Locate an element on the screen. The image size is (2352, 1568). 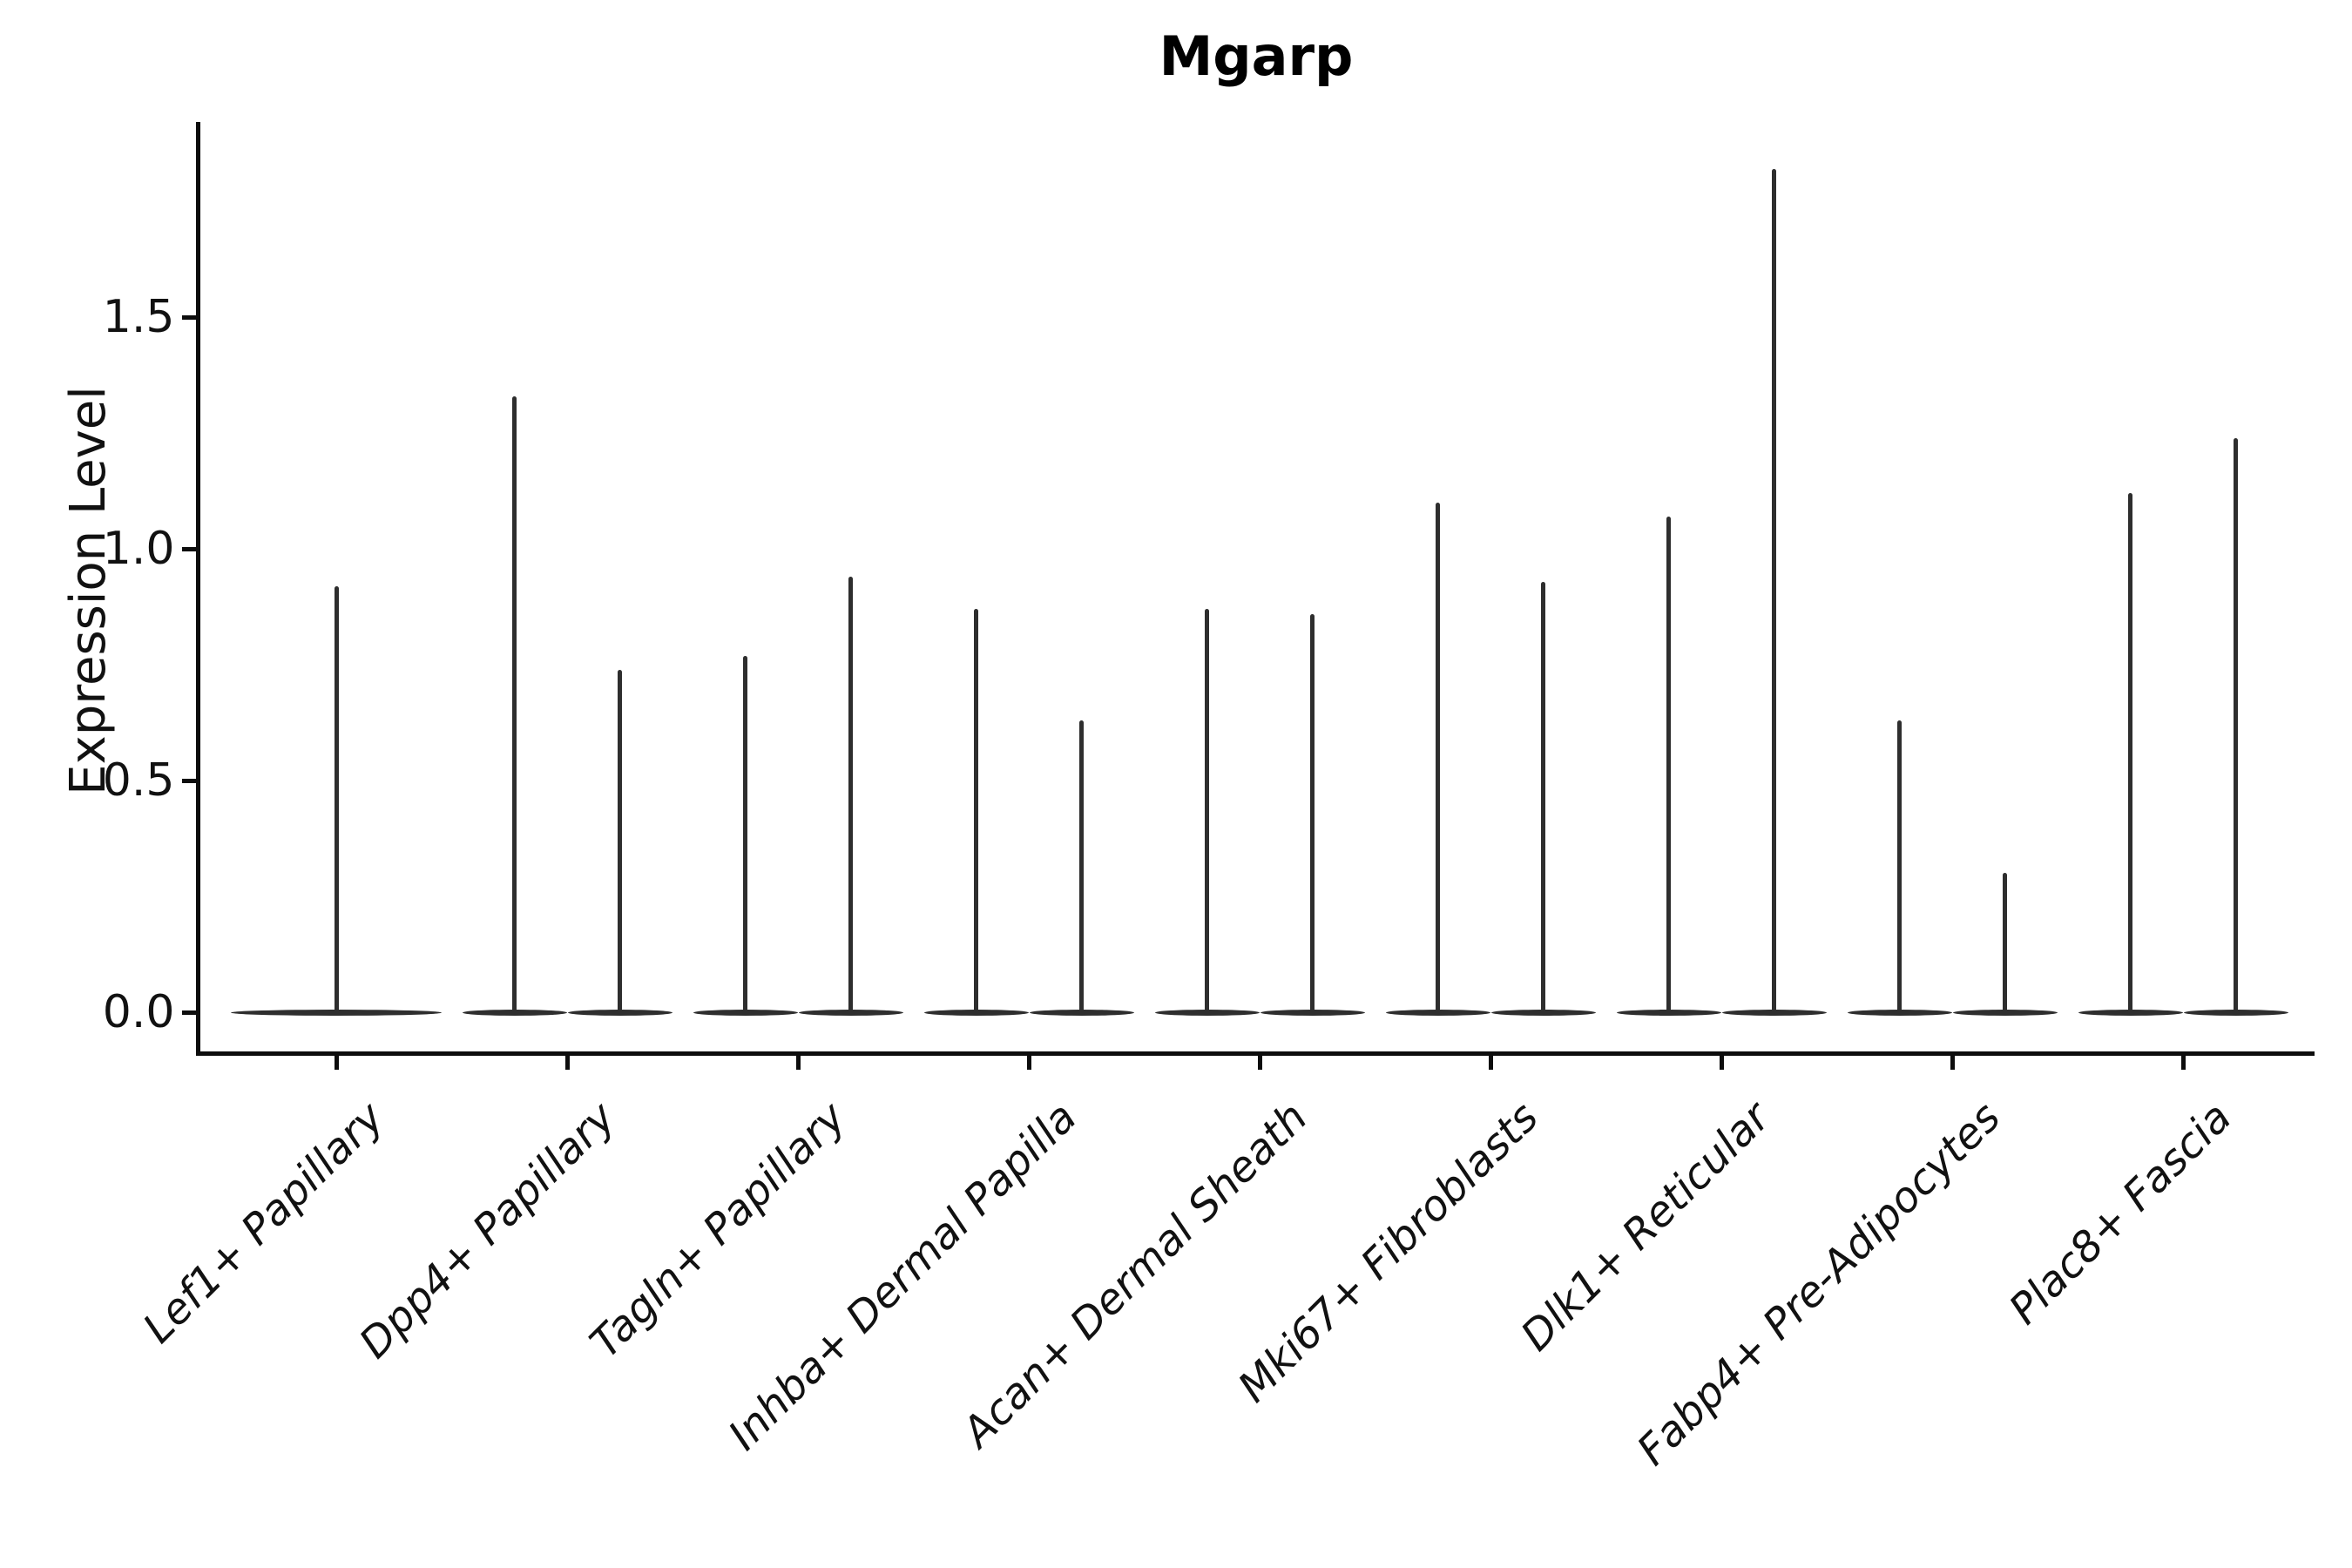
y-tick-label: 0.5 is located at coordinates (138, 781).